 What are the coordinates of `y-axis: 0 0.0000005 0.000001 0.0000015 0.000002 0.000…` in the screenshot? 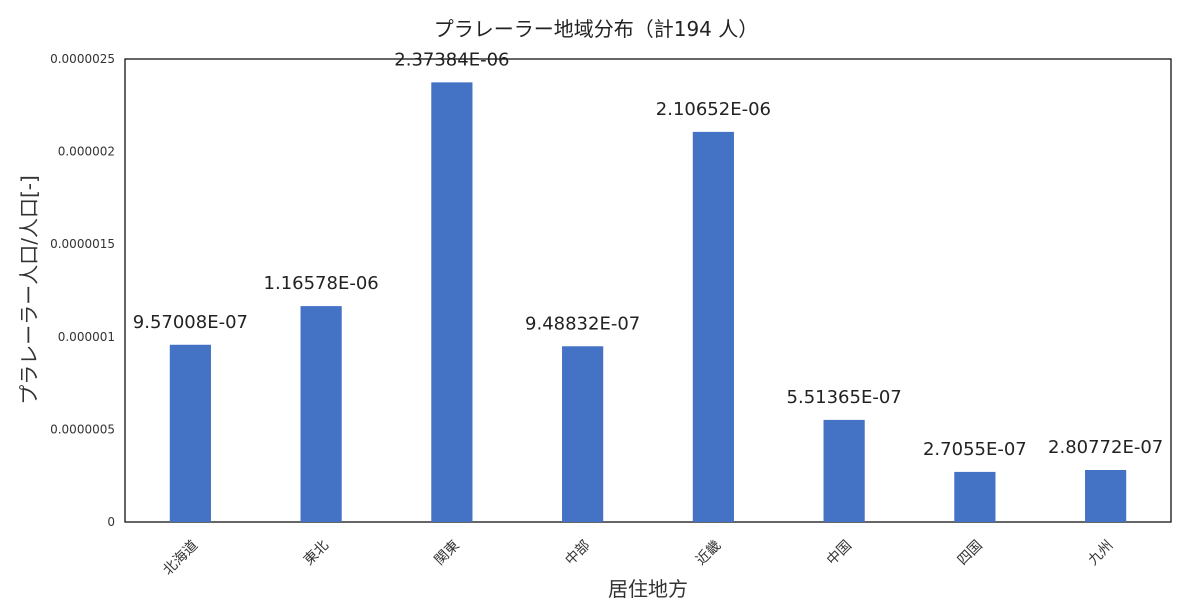 It's located at (82, 290).